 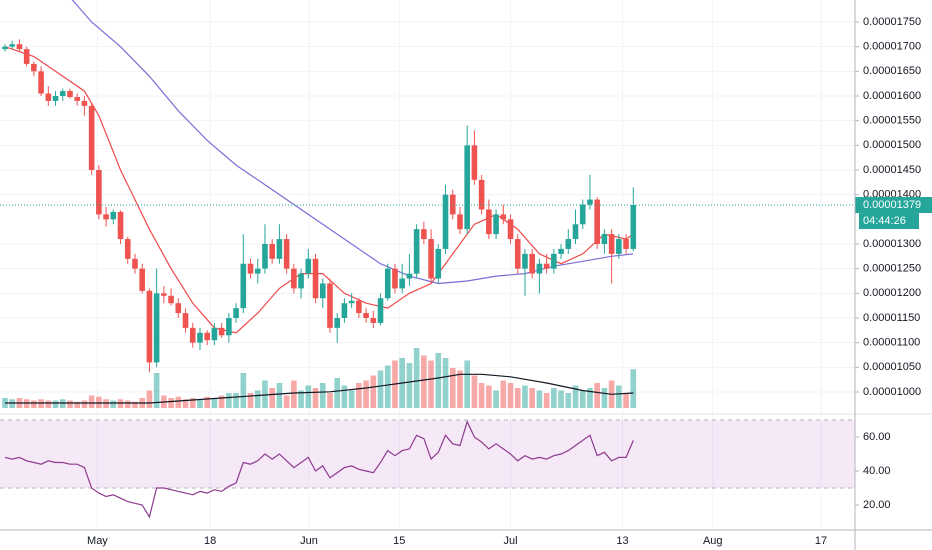 What do you see at coordinates (399, 541) in the screenshot?
I see `x-tick-label: 15` at bounding box center [399, 541].